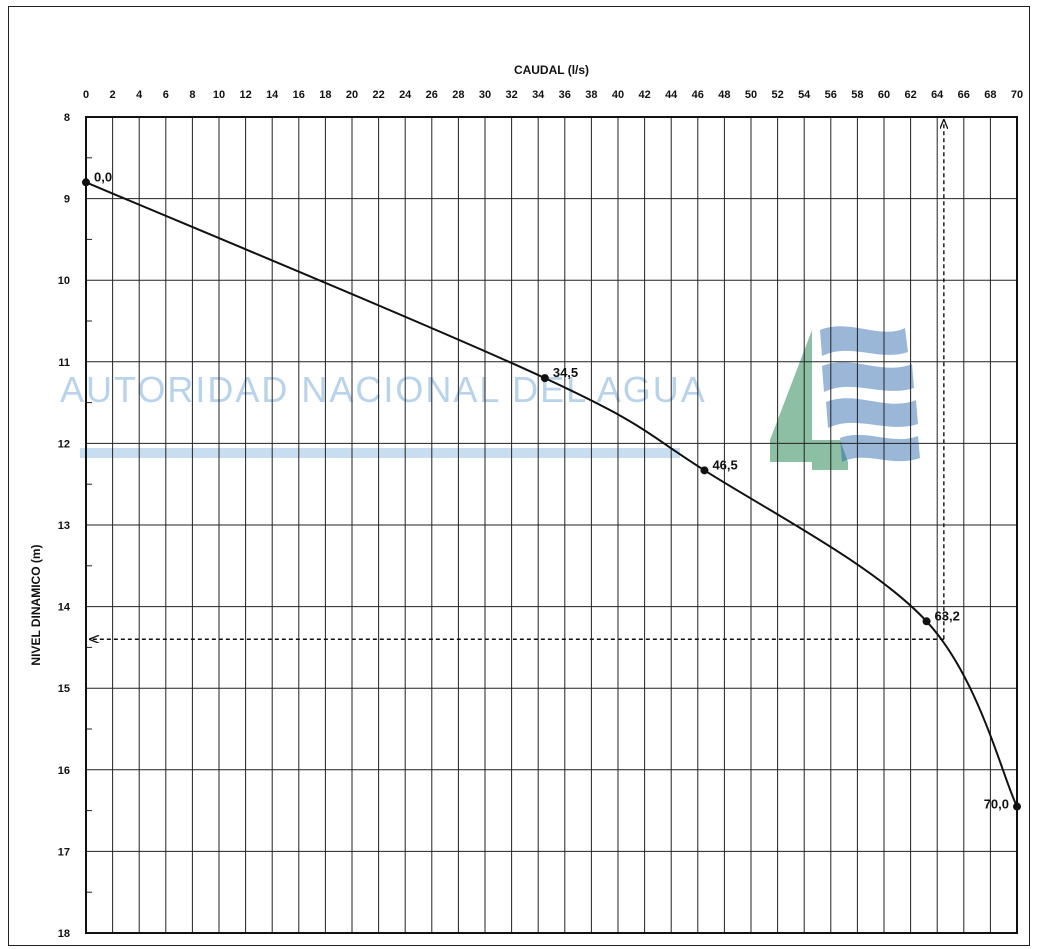  I want to click on x-tick-label: 16, so click(299, 95).